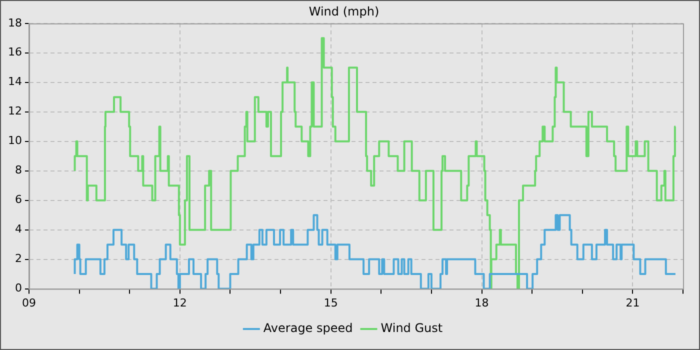 This screenshot has width=700, height=350. I want to click on x-tick-label: 18, so click(481, 303).